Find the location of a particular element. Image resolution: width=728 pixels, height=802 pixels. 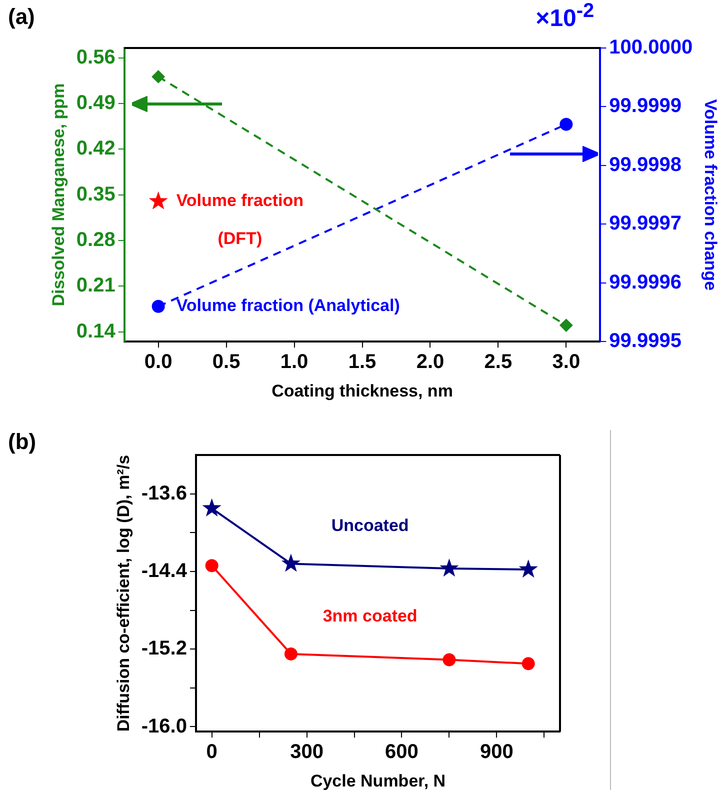

y-tick-label: 0.56 is located at coordinates (96, 57).